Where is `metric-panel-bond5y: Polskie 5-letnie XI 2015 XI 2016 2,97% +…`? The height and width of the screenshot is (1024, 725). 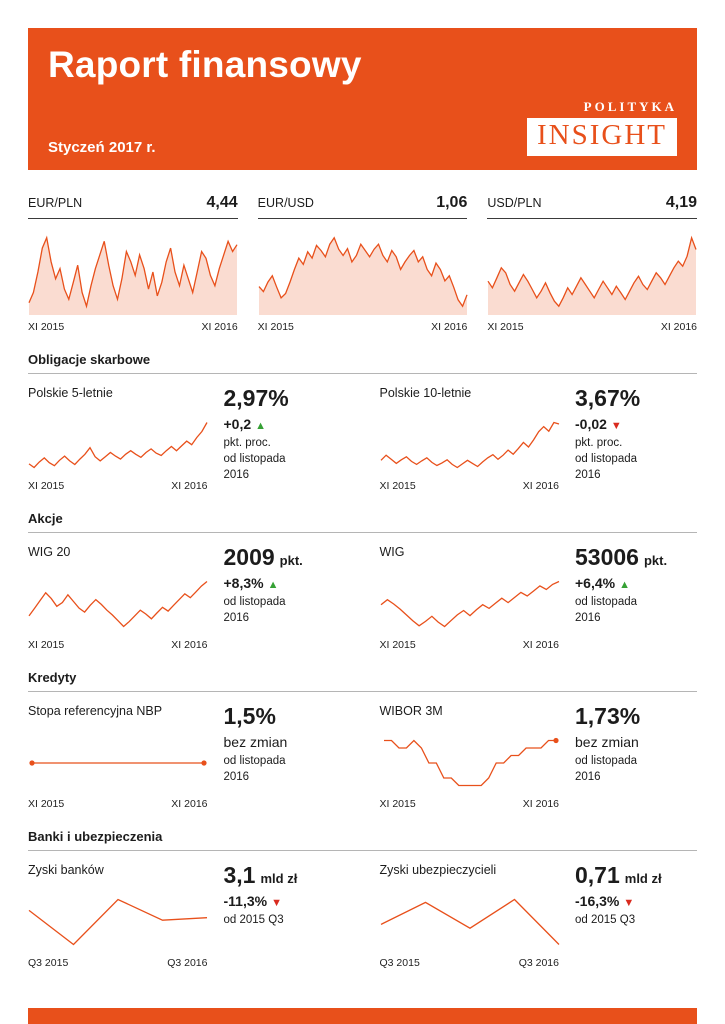
metric-panel-bond5y: Polskie 5-letnie XI 2015 XI 2016 2,97% +… is located at coordinates (187, 439).